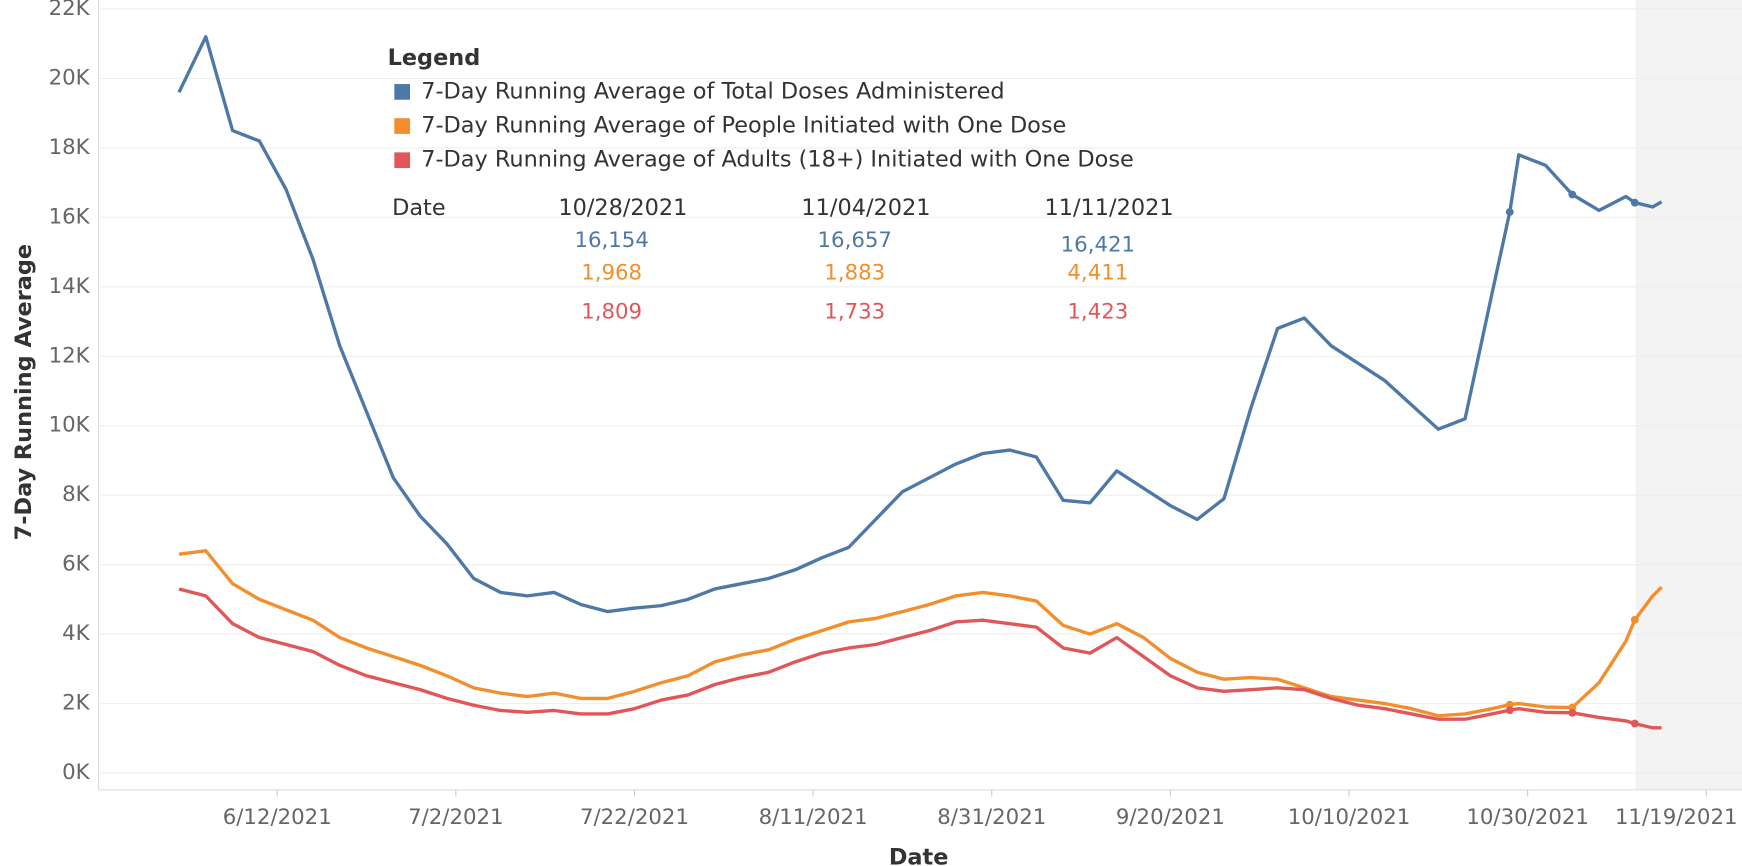 The height and width of the screenshot is (866, 1742). Describe the element at coordinates (1676, 817) in the screenshot. I see `x-tick-label: 11/19/2021` at that location.